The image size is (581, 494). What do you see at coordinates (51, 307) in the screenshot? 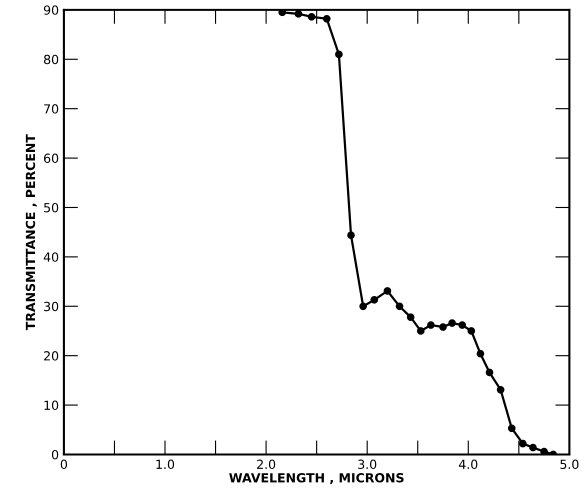
I see `y-tick-label: 30` at bounding box center [51, 307].